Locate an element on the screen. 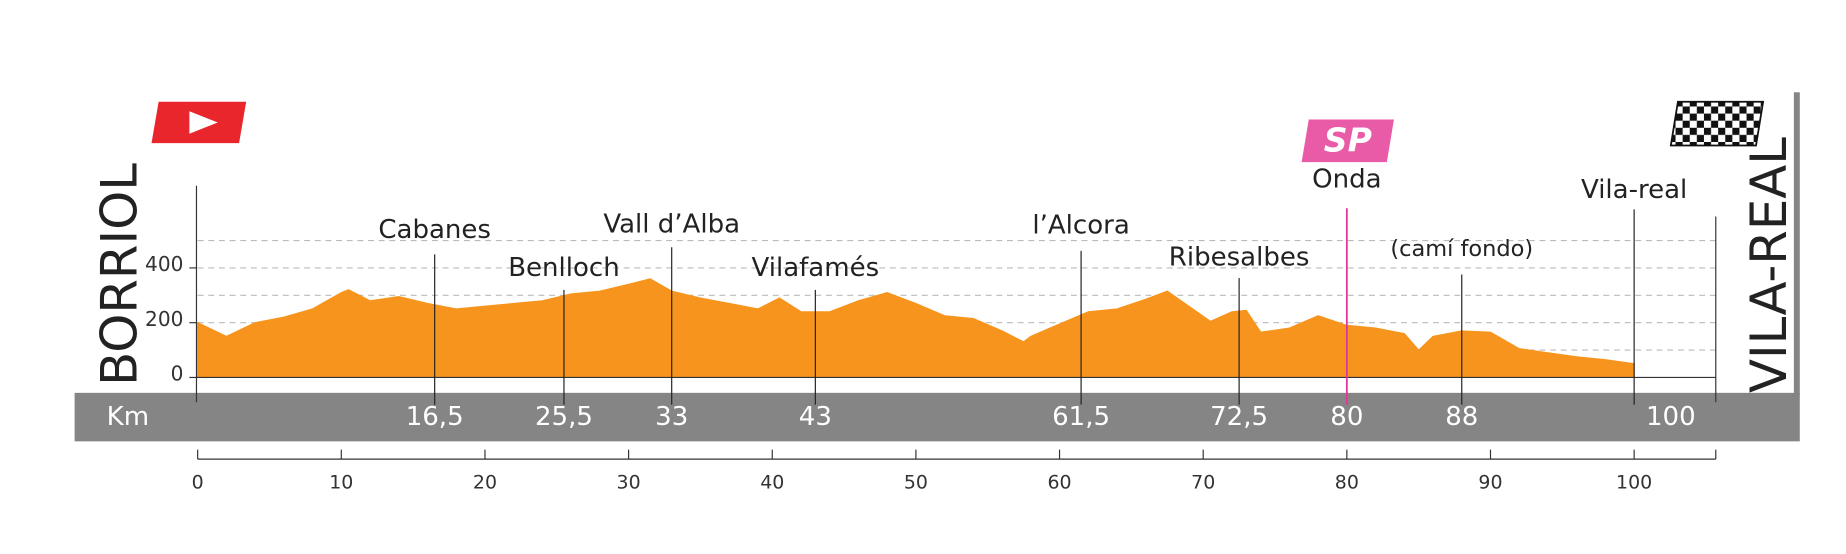  x-tick-label: 90 is located at coordinates (1490, 482).